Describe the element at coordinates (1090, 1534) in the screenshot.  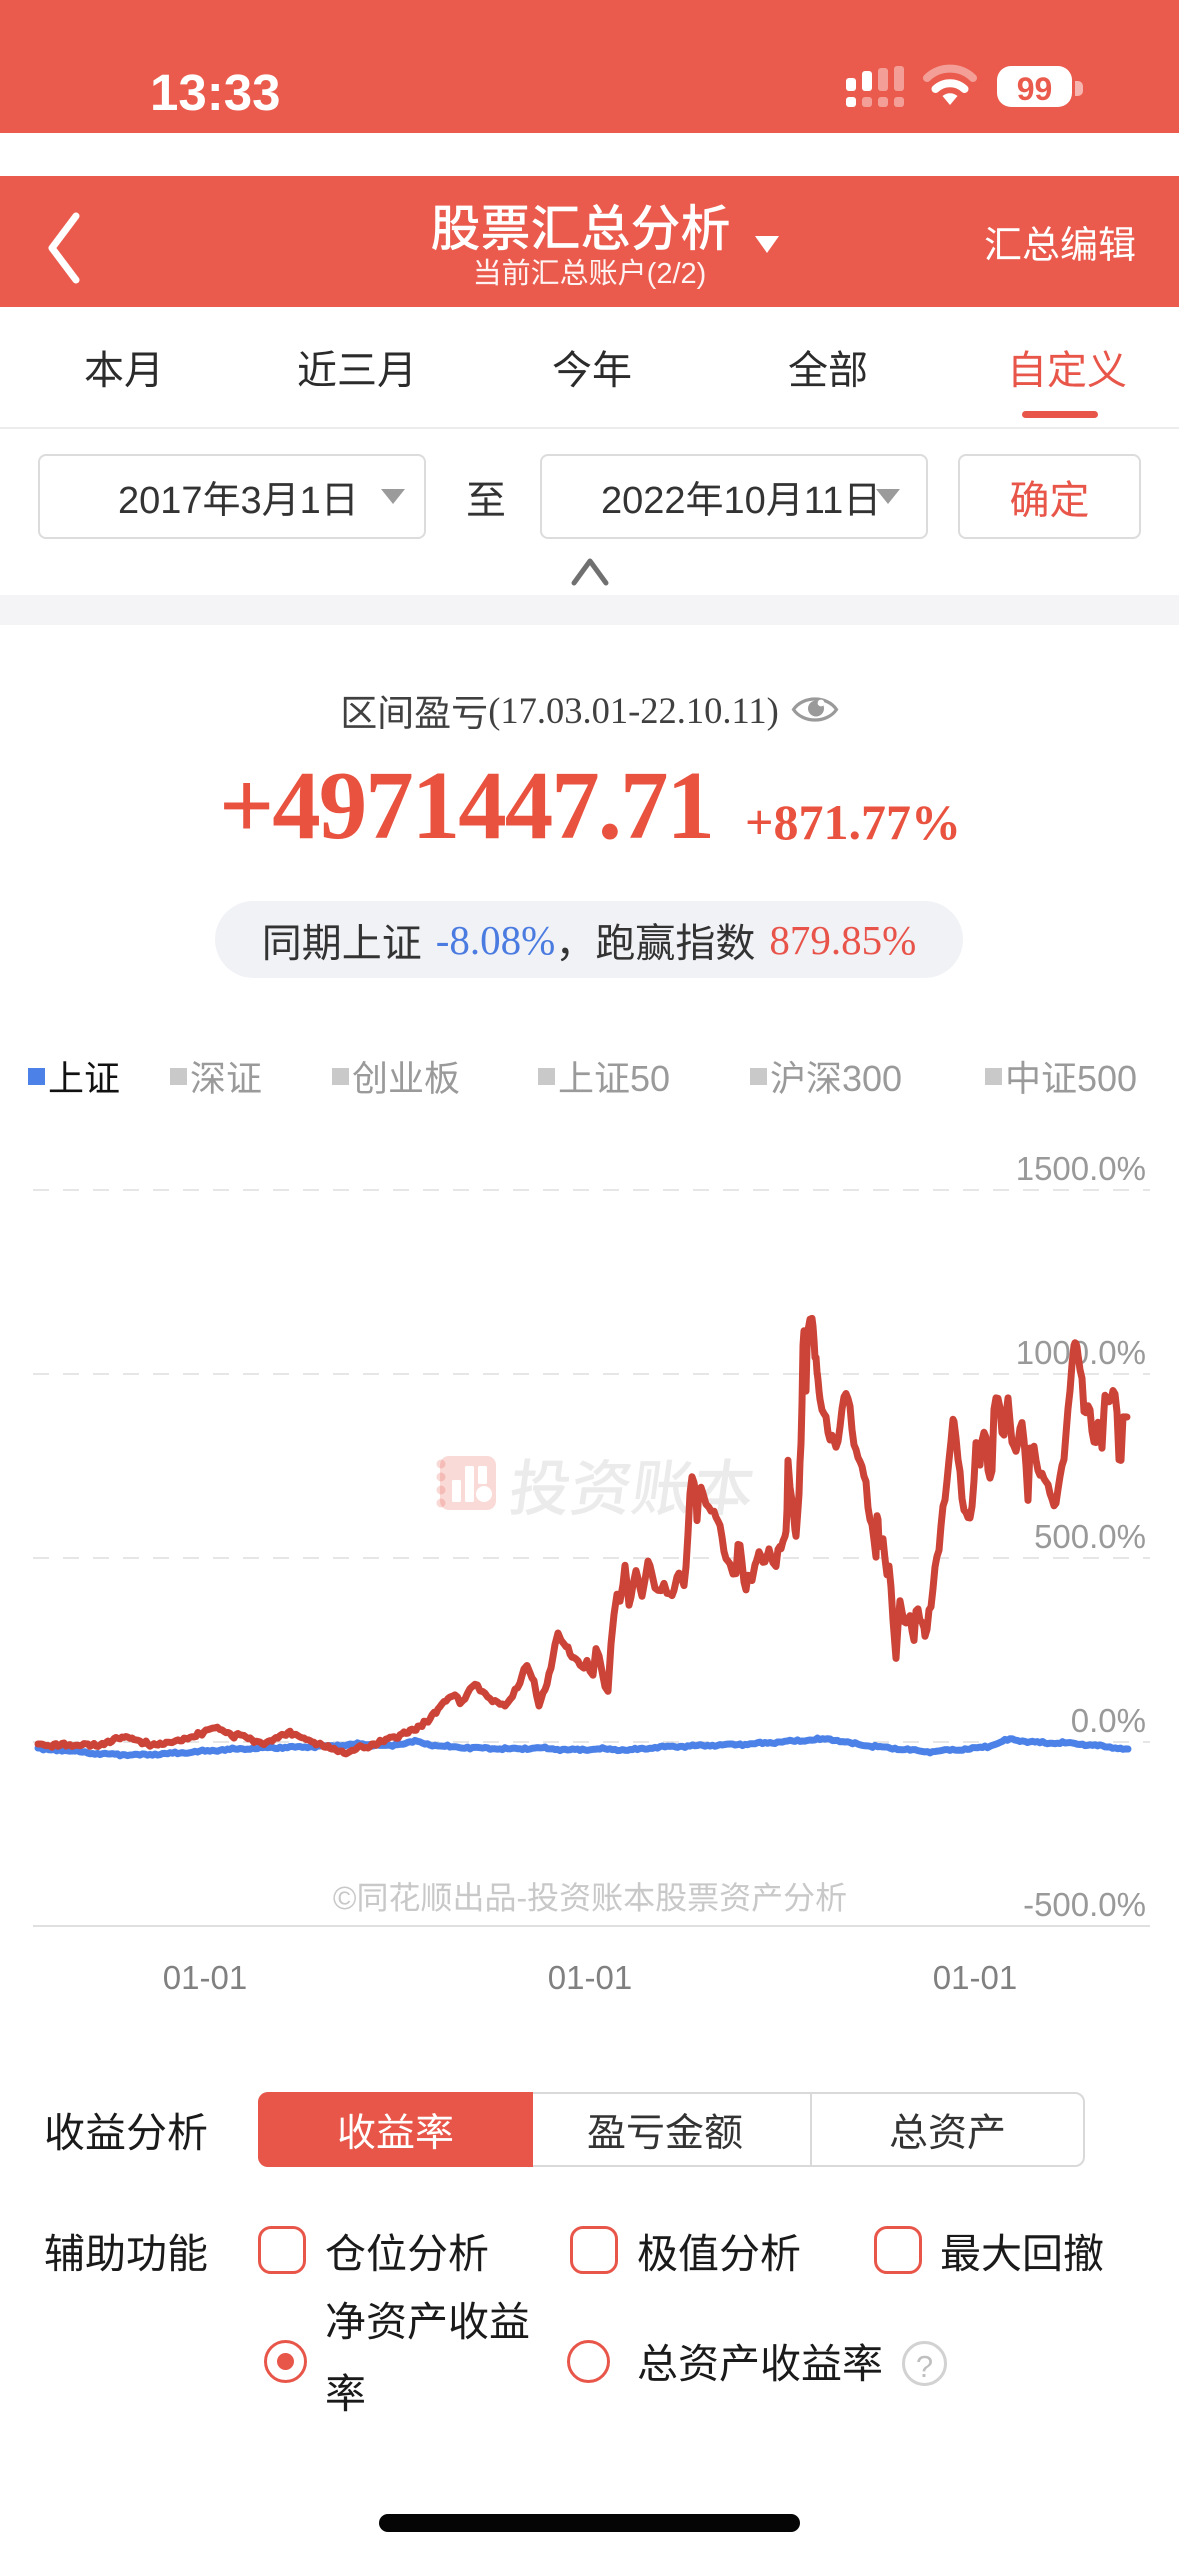
I see `svg-text: 500.0%` at that location.